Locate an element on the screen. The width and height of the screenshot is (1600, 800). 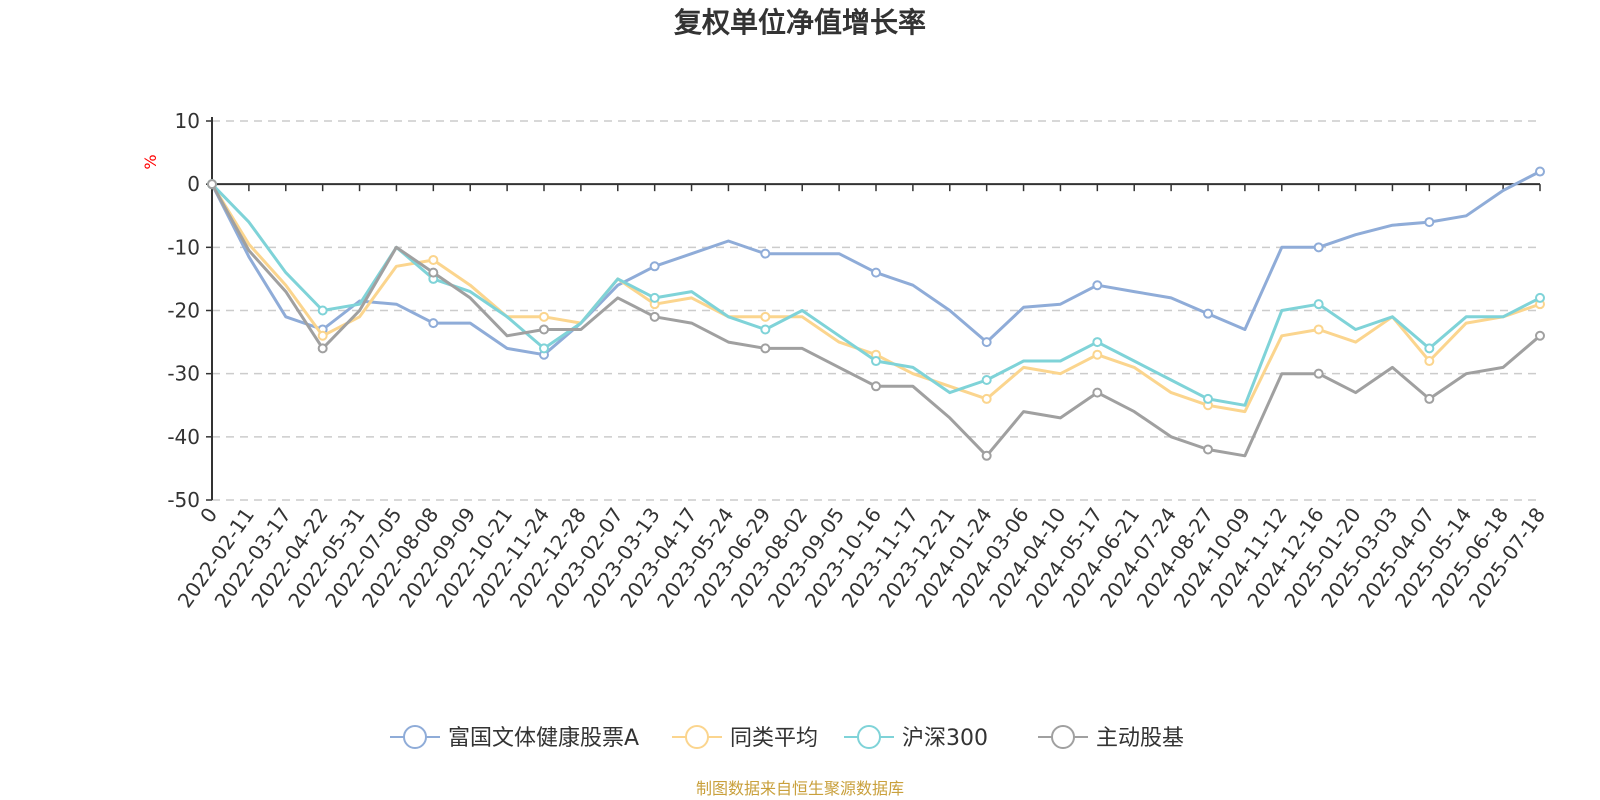
legend-item: 沪深300 is located at coordinates (916, 738).